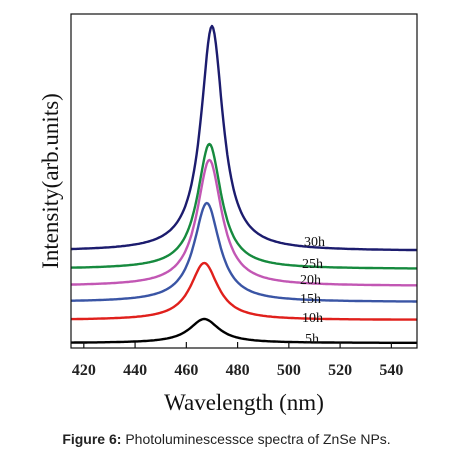  I want to click on series-line-5h, so click(244, 330).